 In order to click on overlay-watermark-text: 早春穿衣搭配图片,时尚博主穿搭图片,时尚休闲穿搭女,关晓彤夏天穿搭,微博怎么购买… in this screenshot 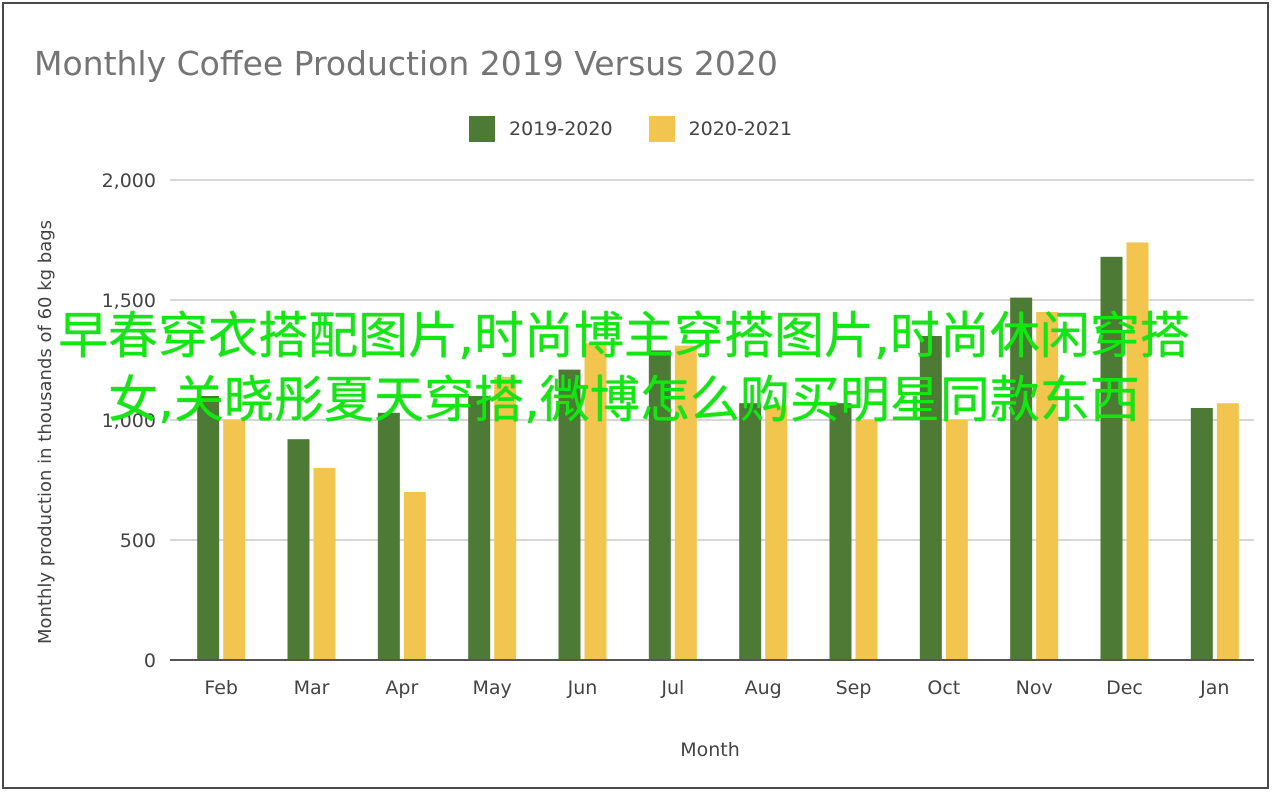, I will do `click(624, 368)`.